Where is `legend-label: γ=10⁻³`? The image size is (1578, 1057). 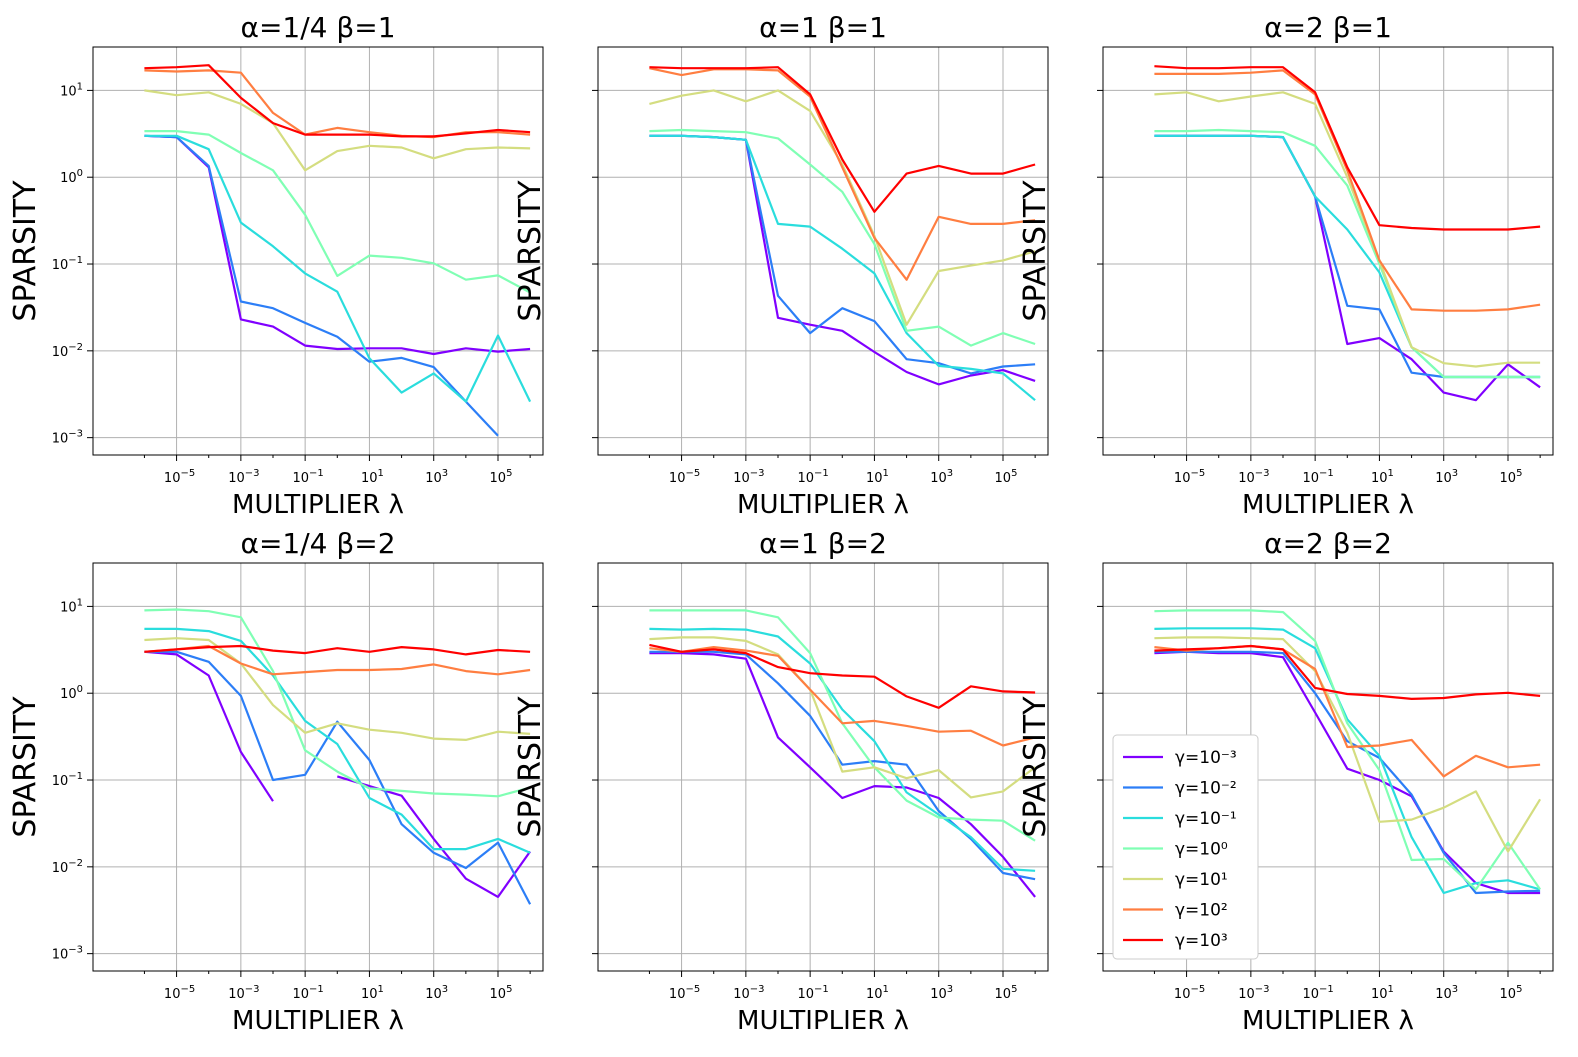
legend-label: γ=10⁻³ is located at coordinates (1206, 758).